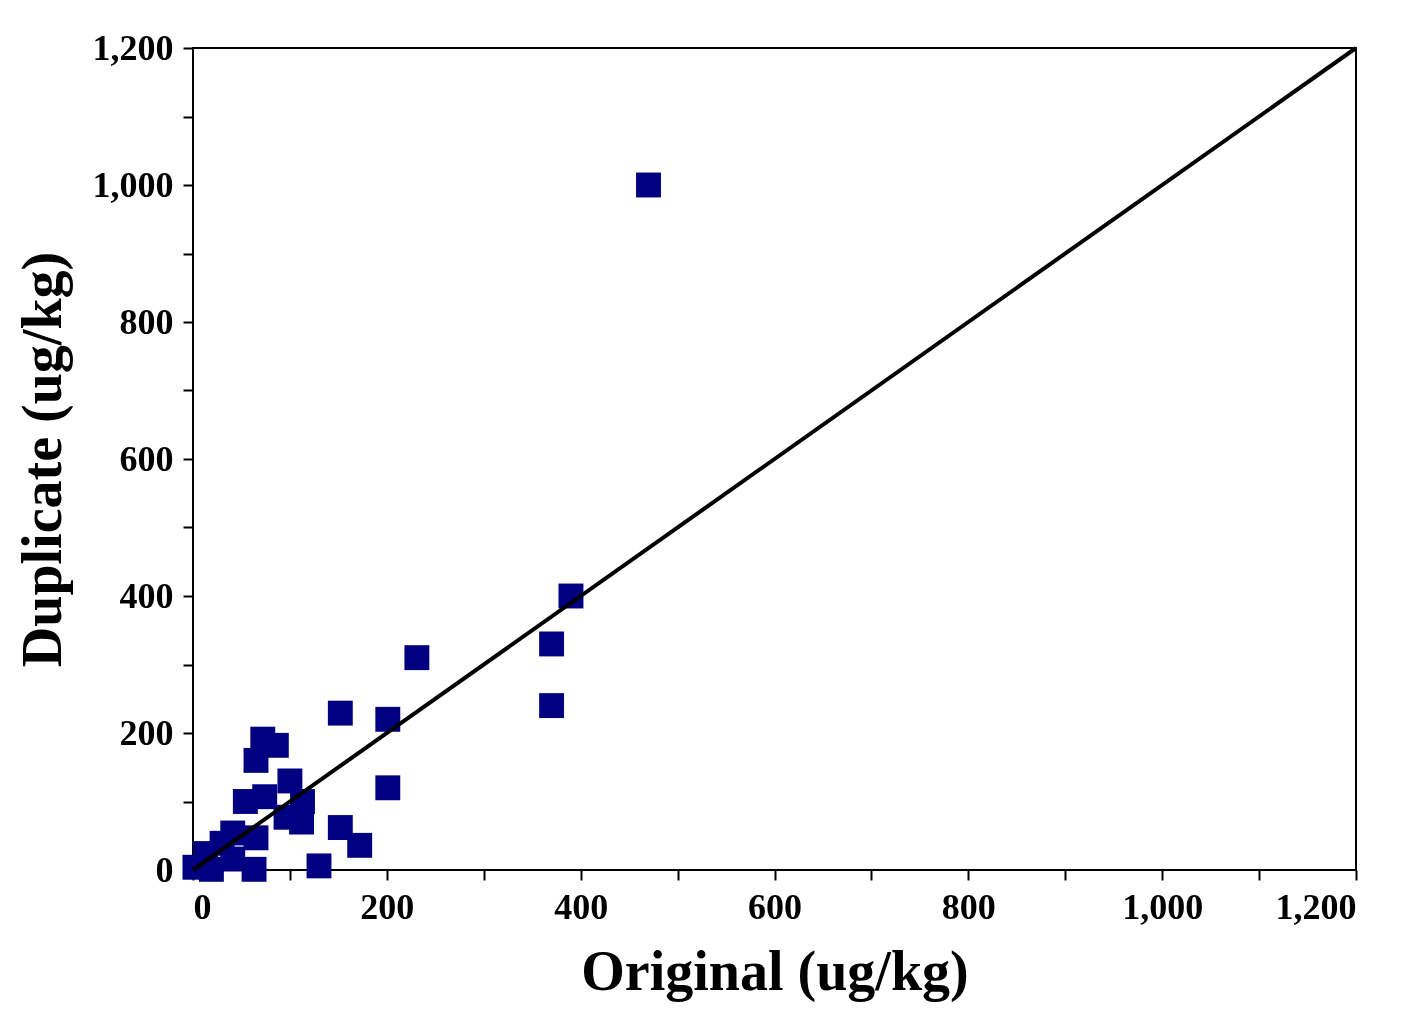  I want to click on x-tick-label: 1,200, so click(1316, 906).